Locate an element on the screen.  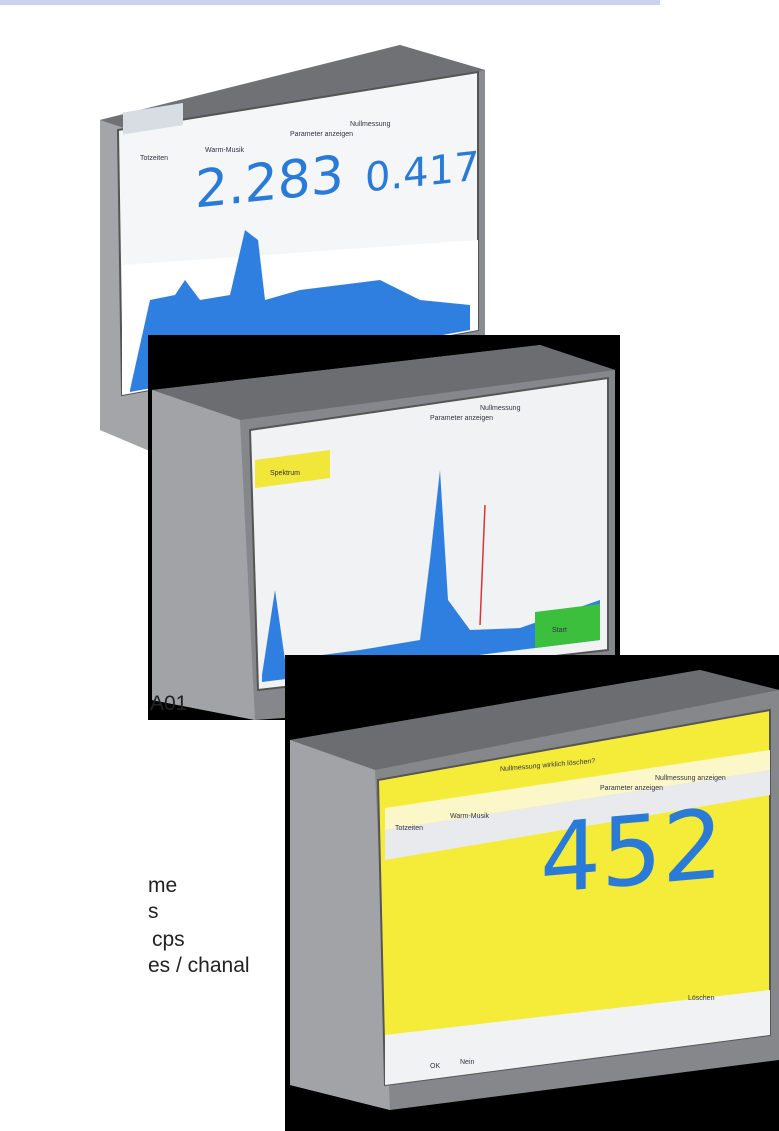
side-text: me is located at coordinates (162, 885).